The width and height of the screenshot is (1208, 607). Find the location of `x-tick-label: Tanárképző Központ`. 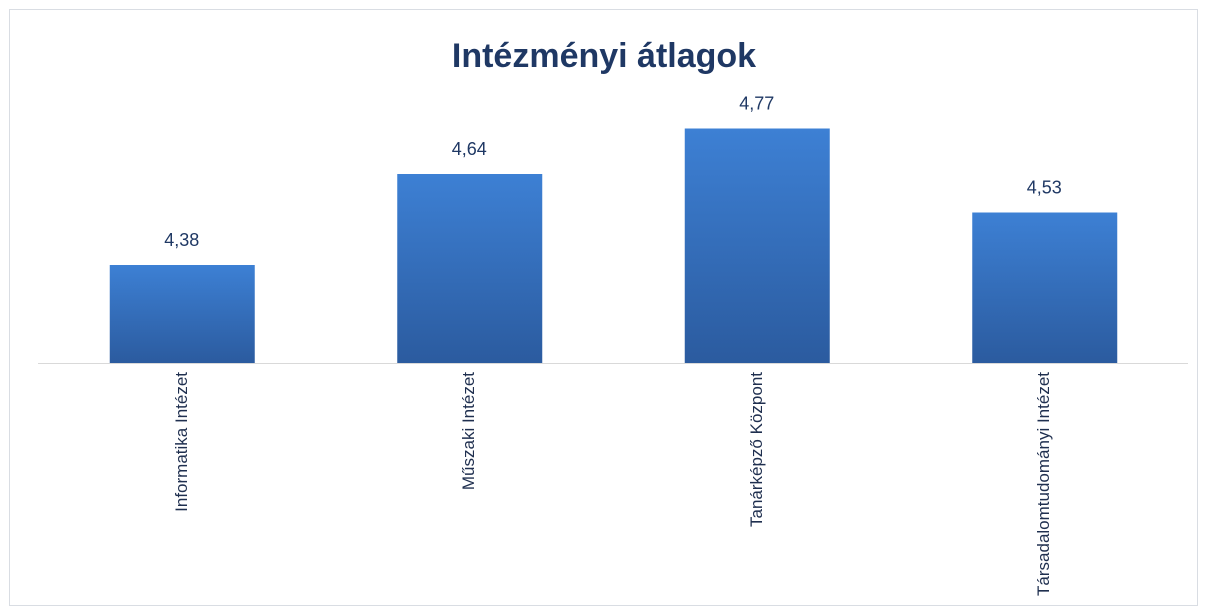

x-tick-label: Tanárképző Központ is located at coordinates (756, 449).